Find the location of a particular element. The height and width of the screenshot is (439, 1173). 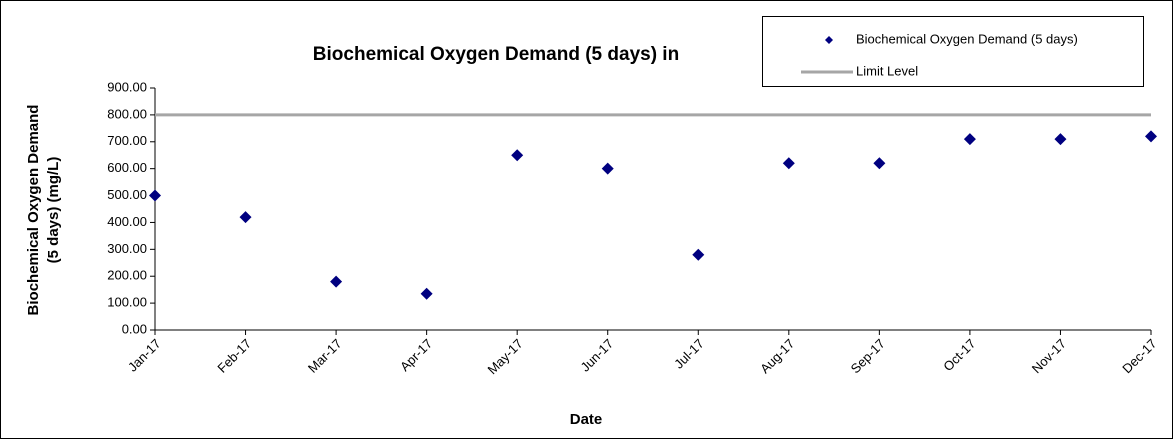

y-tick-label: 100.00 is located at coordinates (127, 302).